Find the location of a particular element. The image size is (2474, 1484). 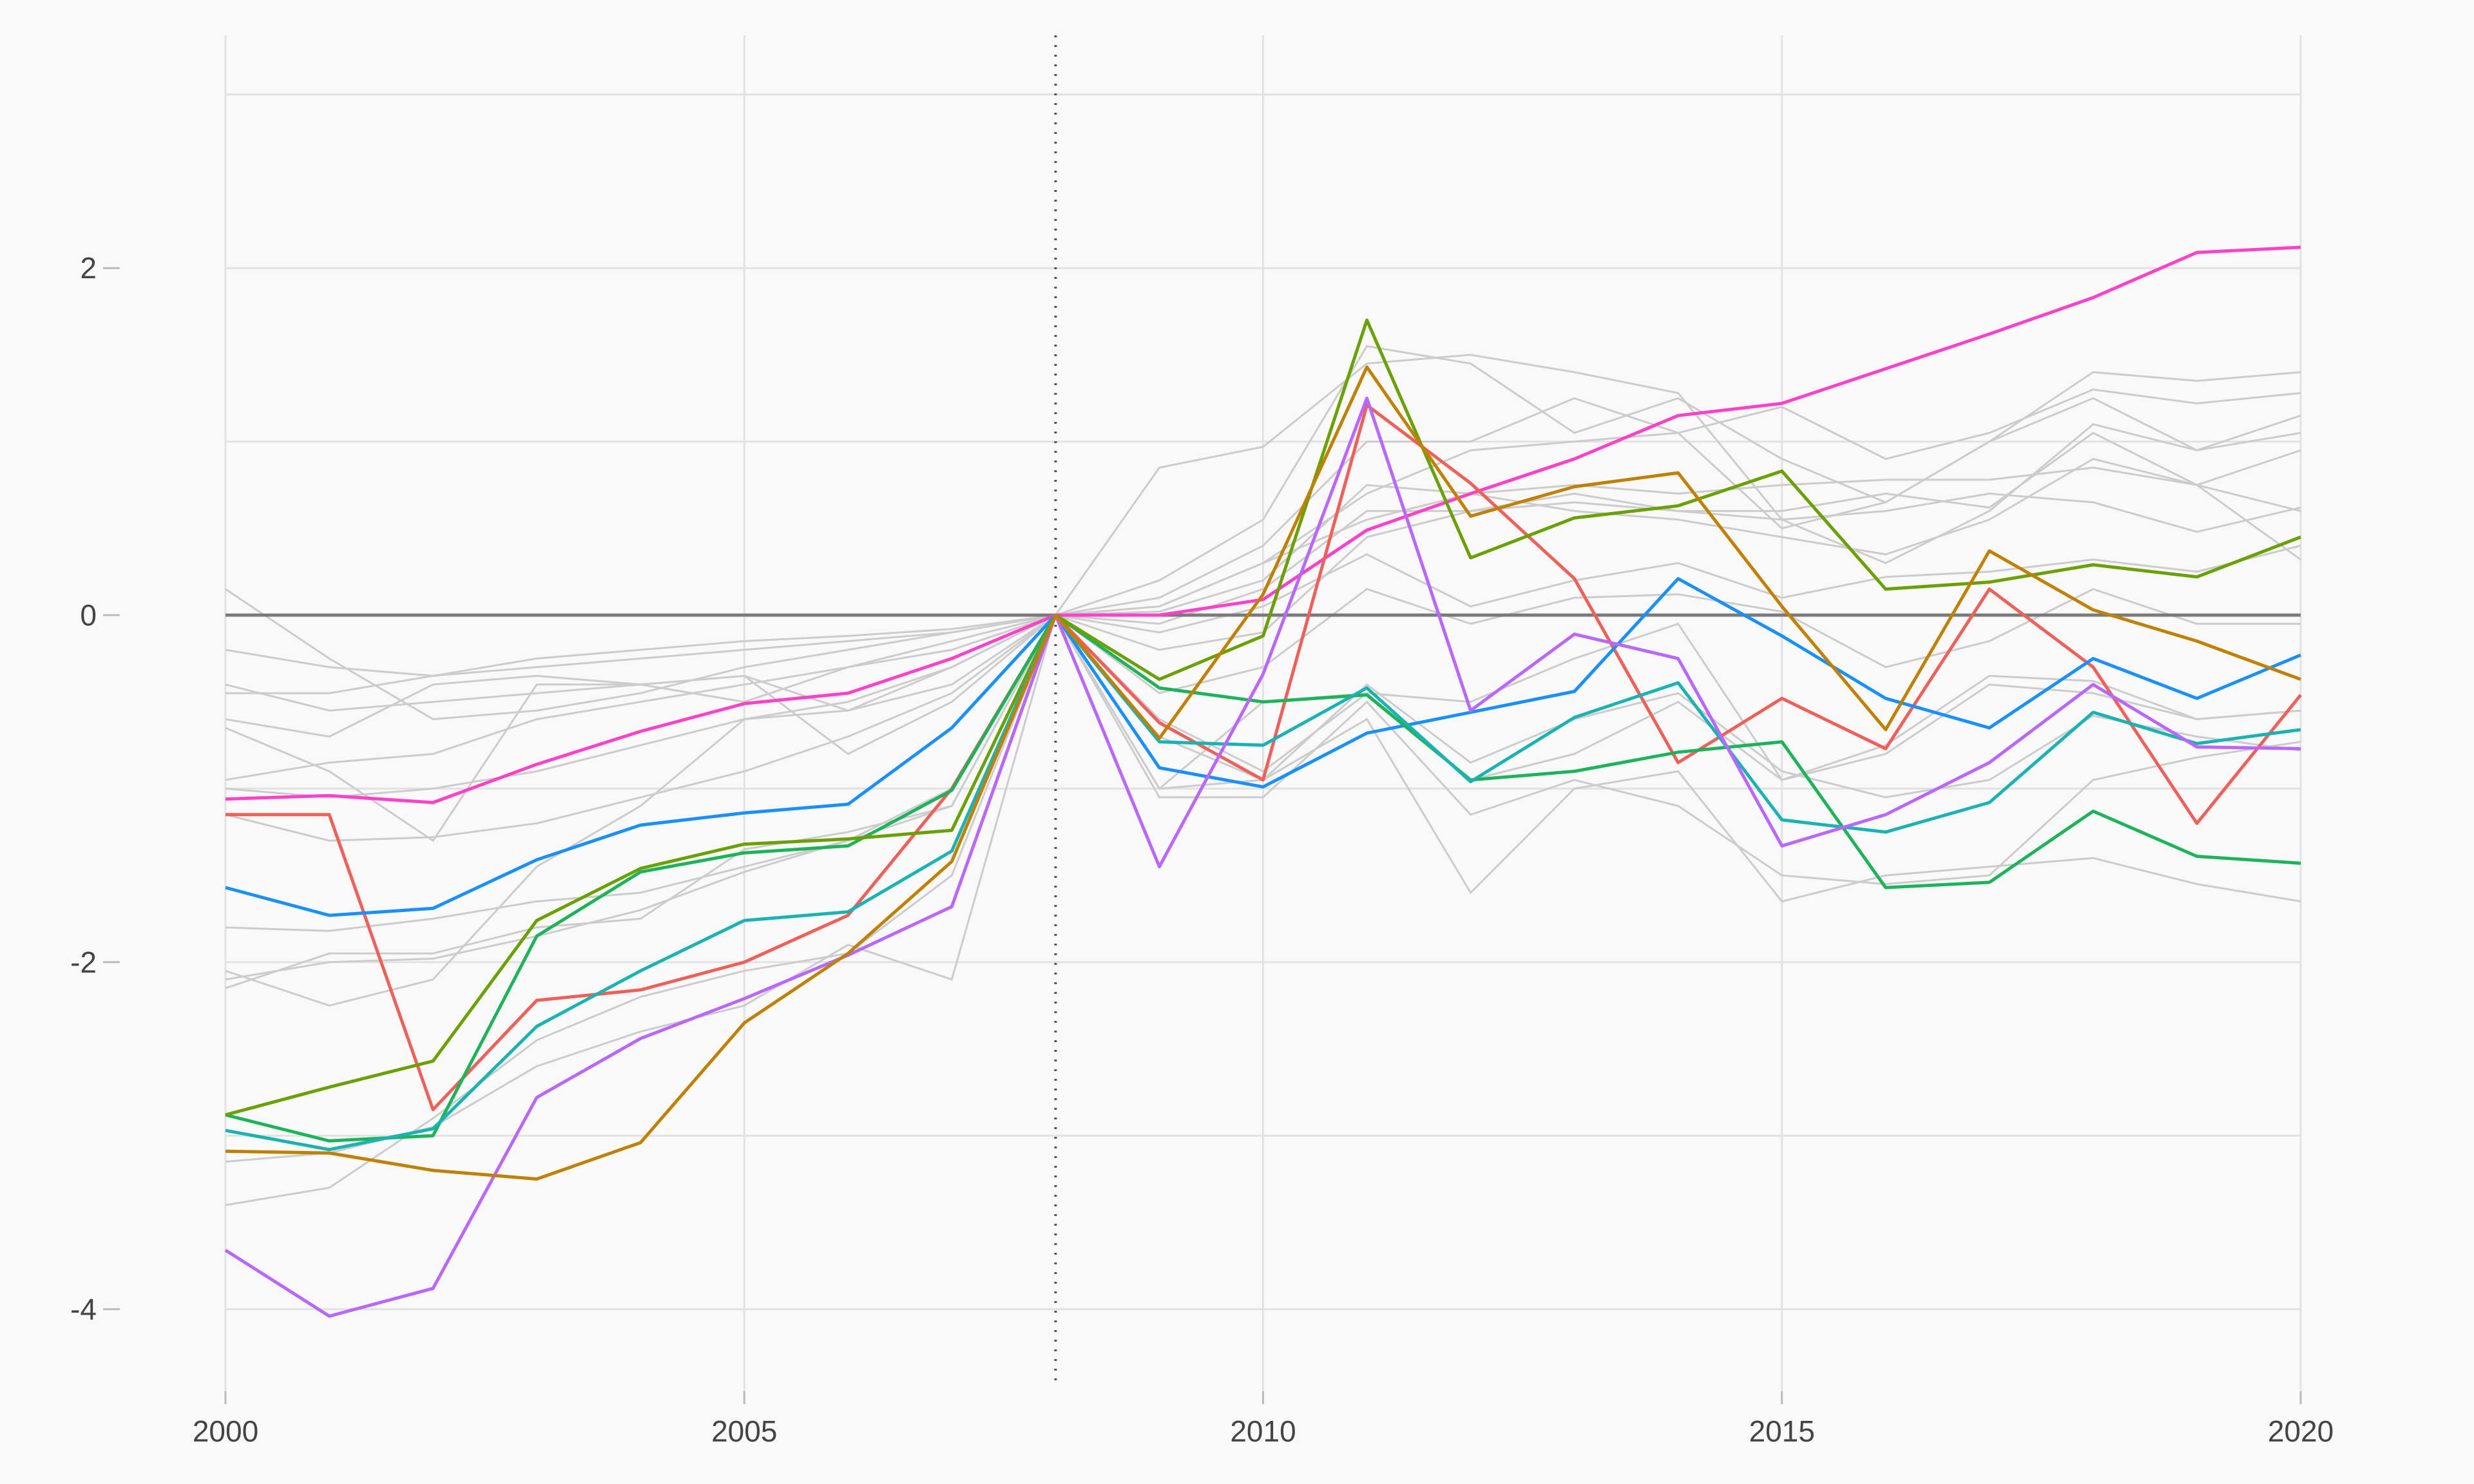

y-tick-label: -2 is located at coordinates (83, 962).